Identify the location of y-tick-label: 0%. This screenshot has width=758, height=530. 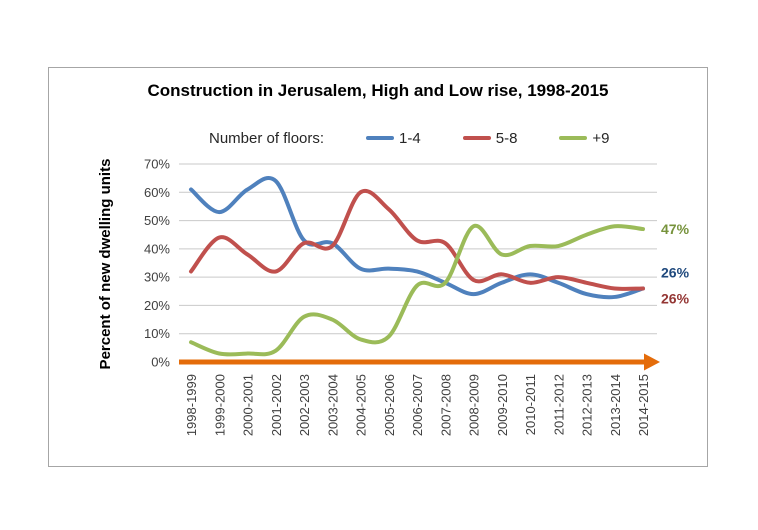
(160, 362).